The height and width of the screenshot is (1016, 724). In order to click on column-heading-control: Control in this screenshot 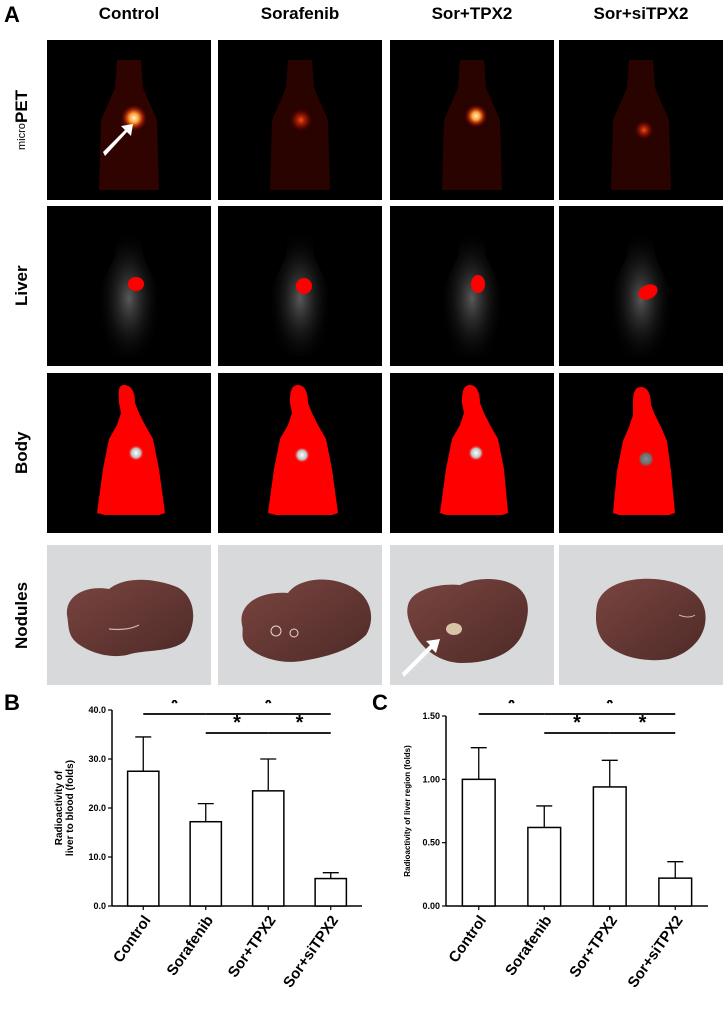, I will do `click(129, 13)`.